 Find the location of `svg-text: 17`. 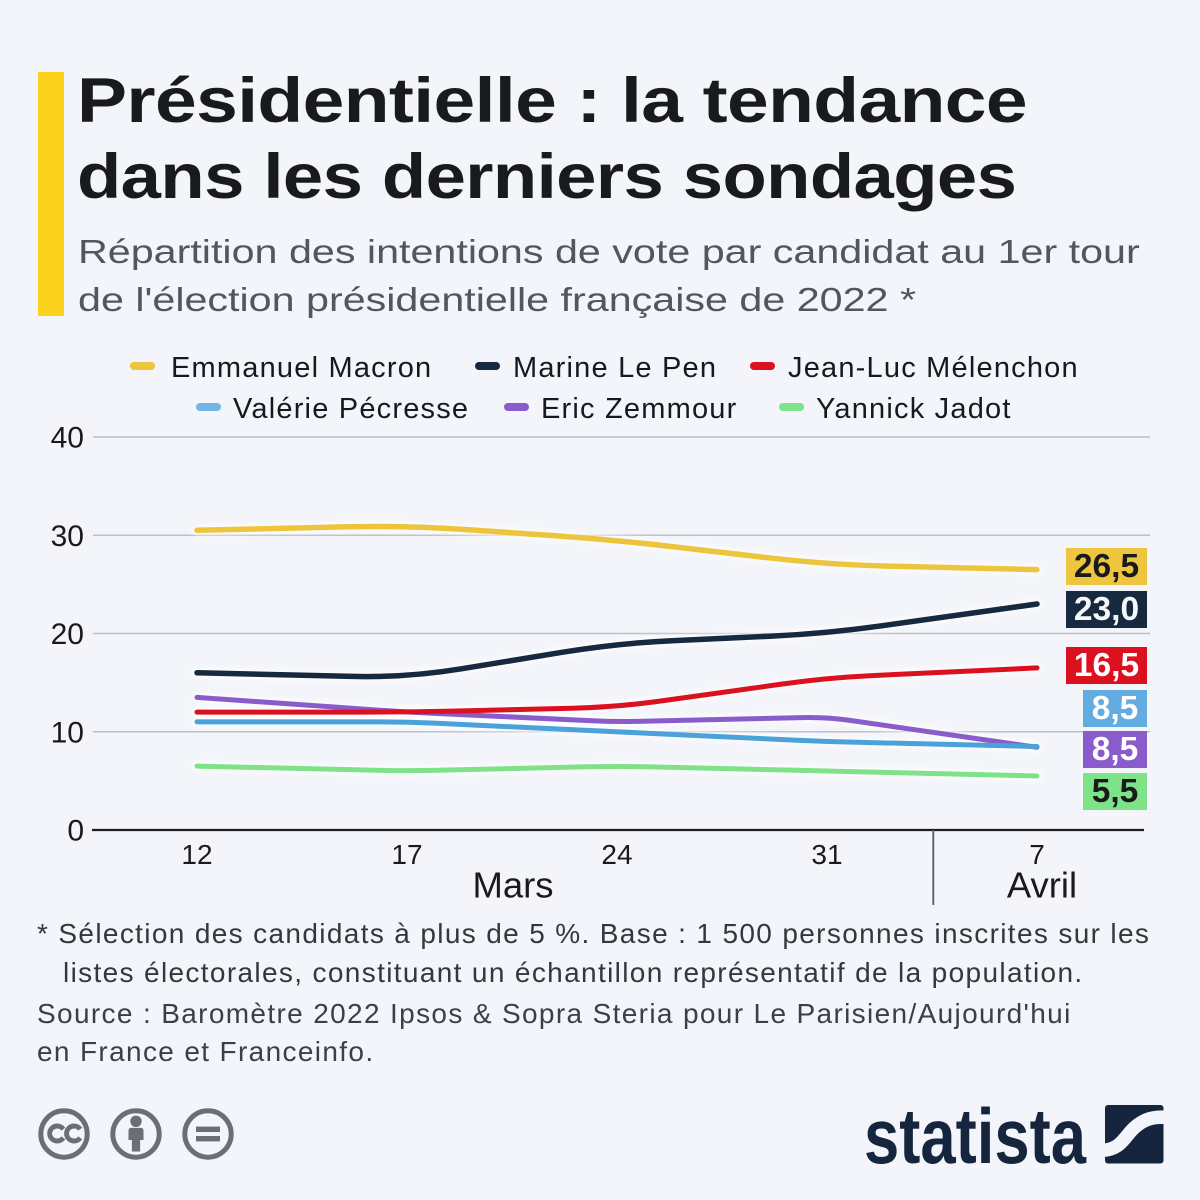

svg-text: 17 is located at coordinates (406, 854).